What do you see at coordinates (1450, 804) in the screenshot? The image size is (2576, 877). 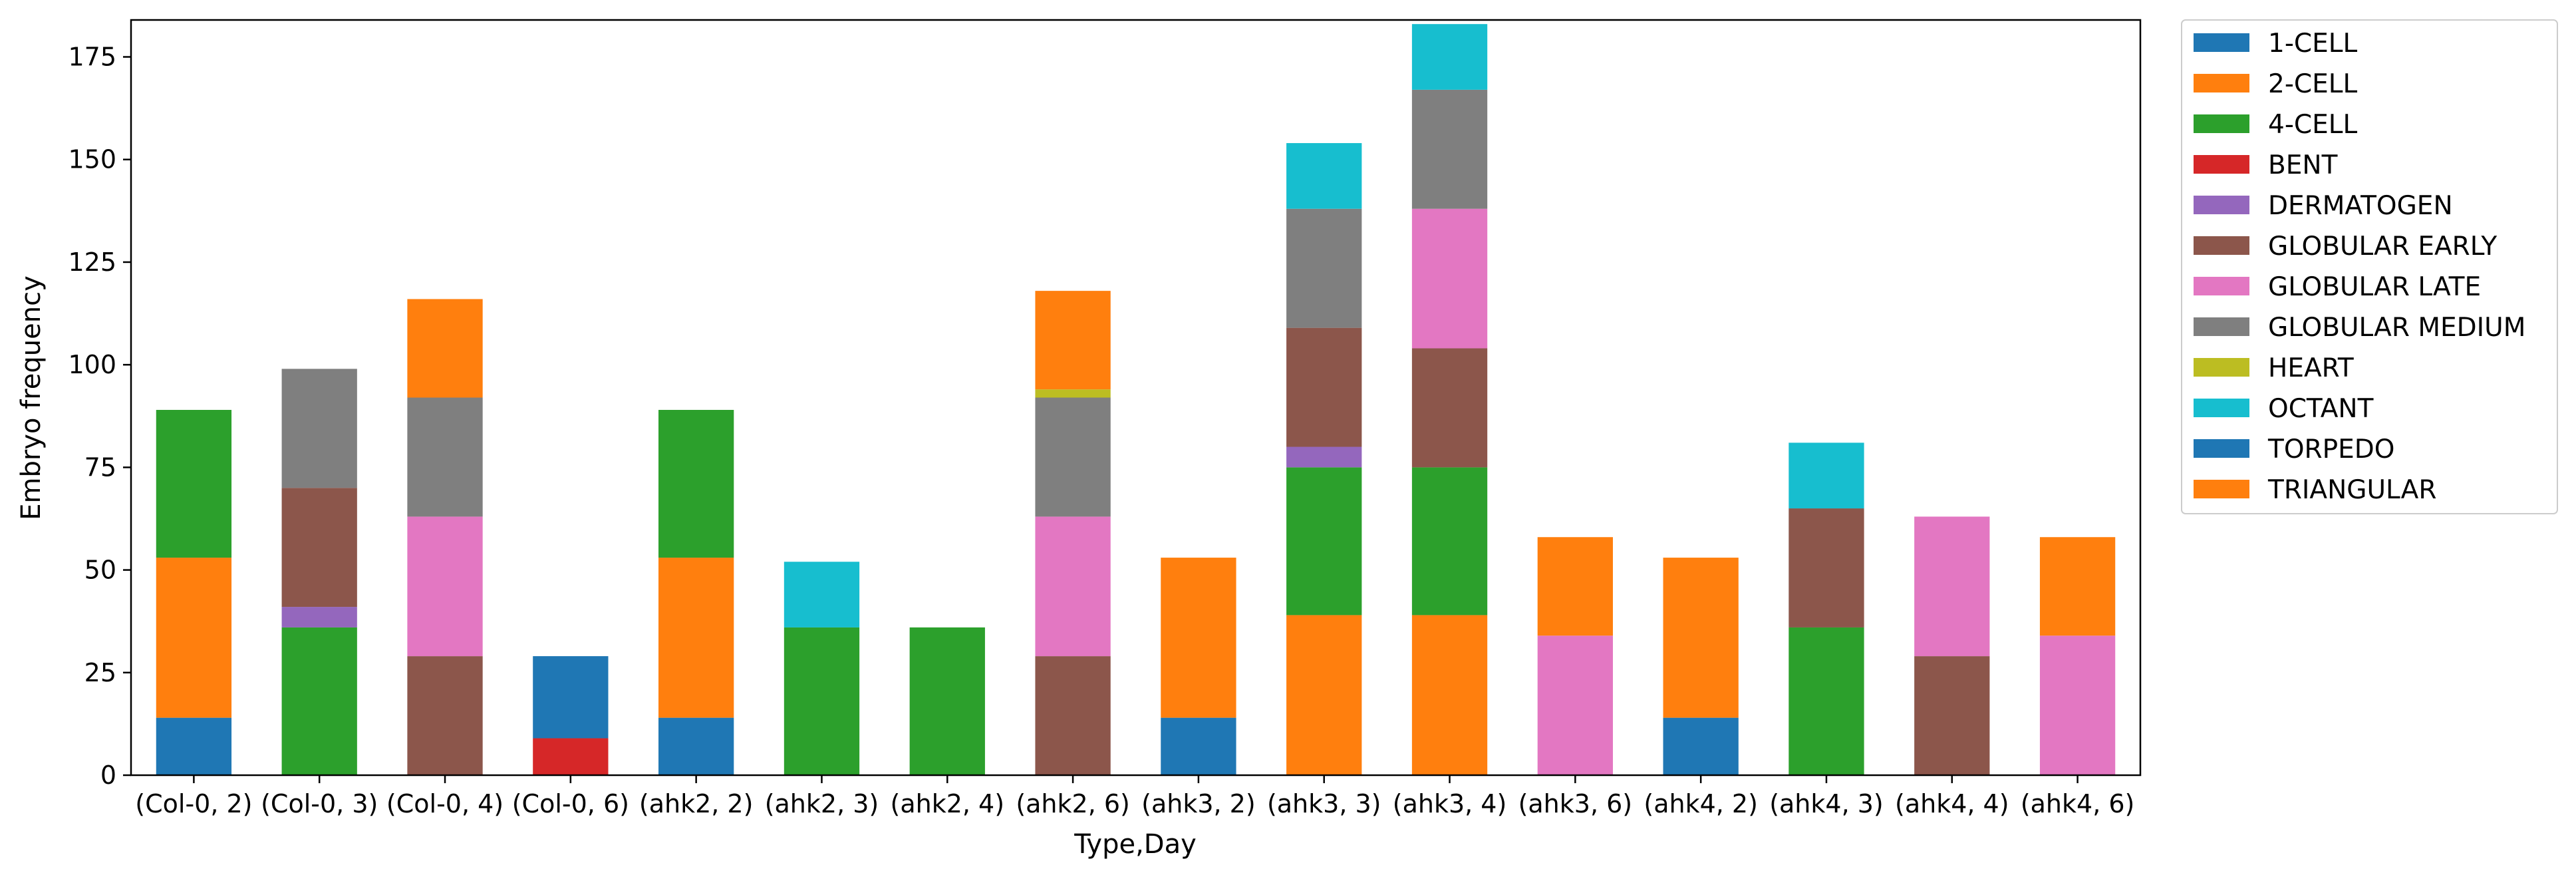 I see `x-tick-label-10: (ahk3, 4)` at bounding box center [1450, 804].